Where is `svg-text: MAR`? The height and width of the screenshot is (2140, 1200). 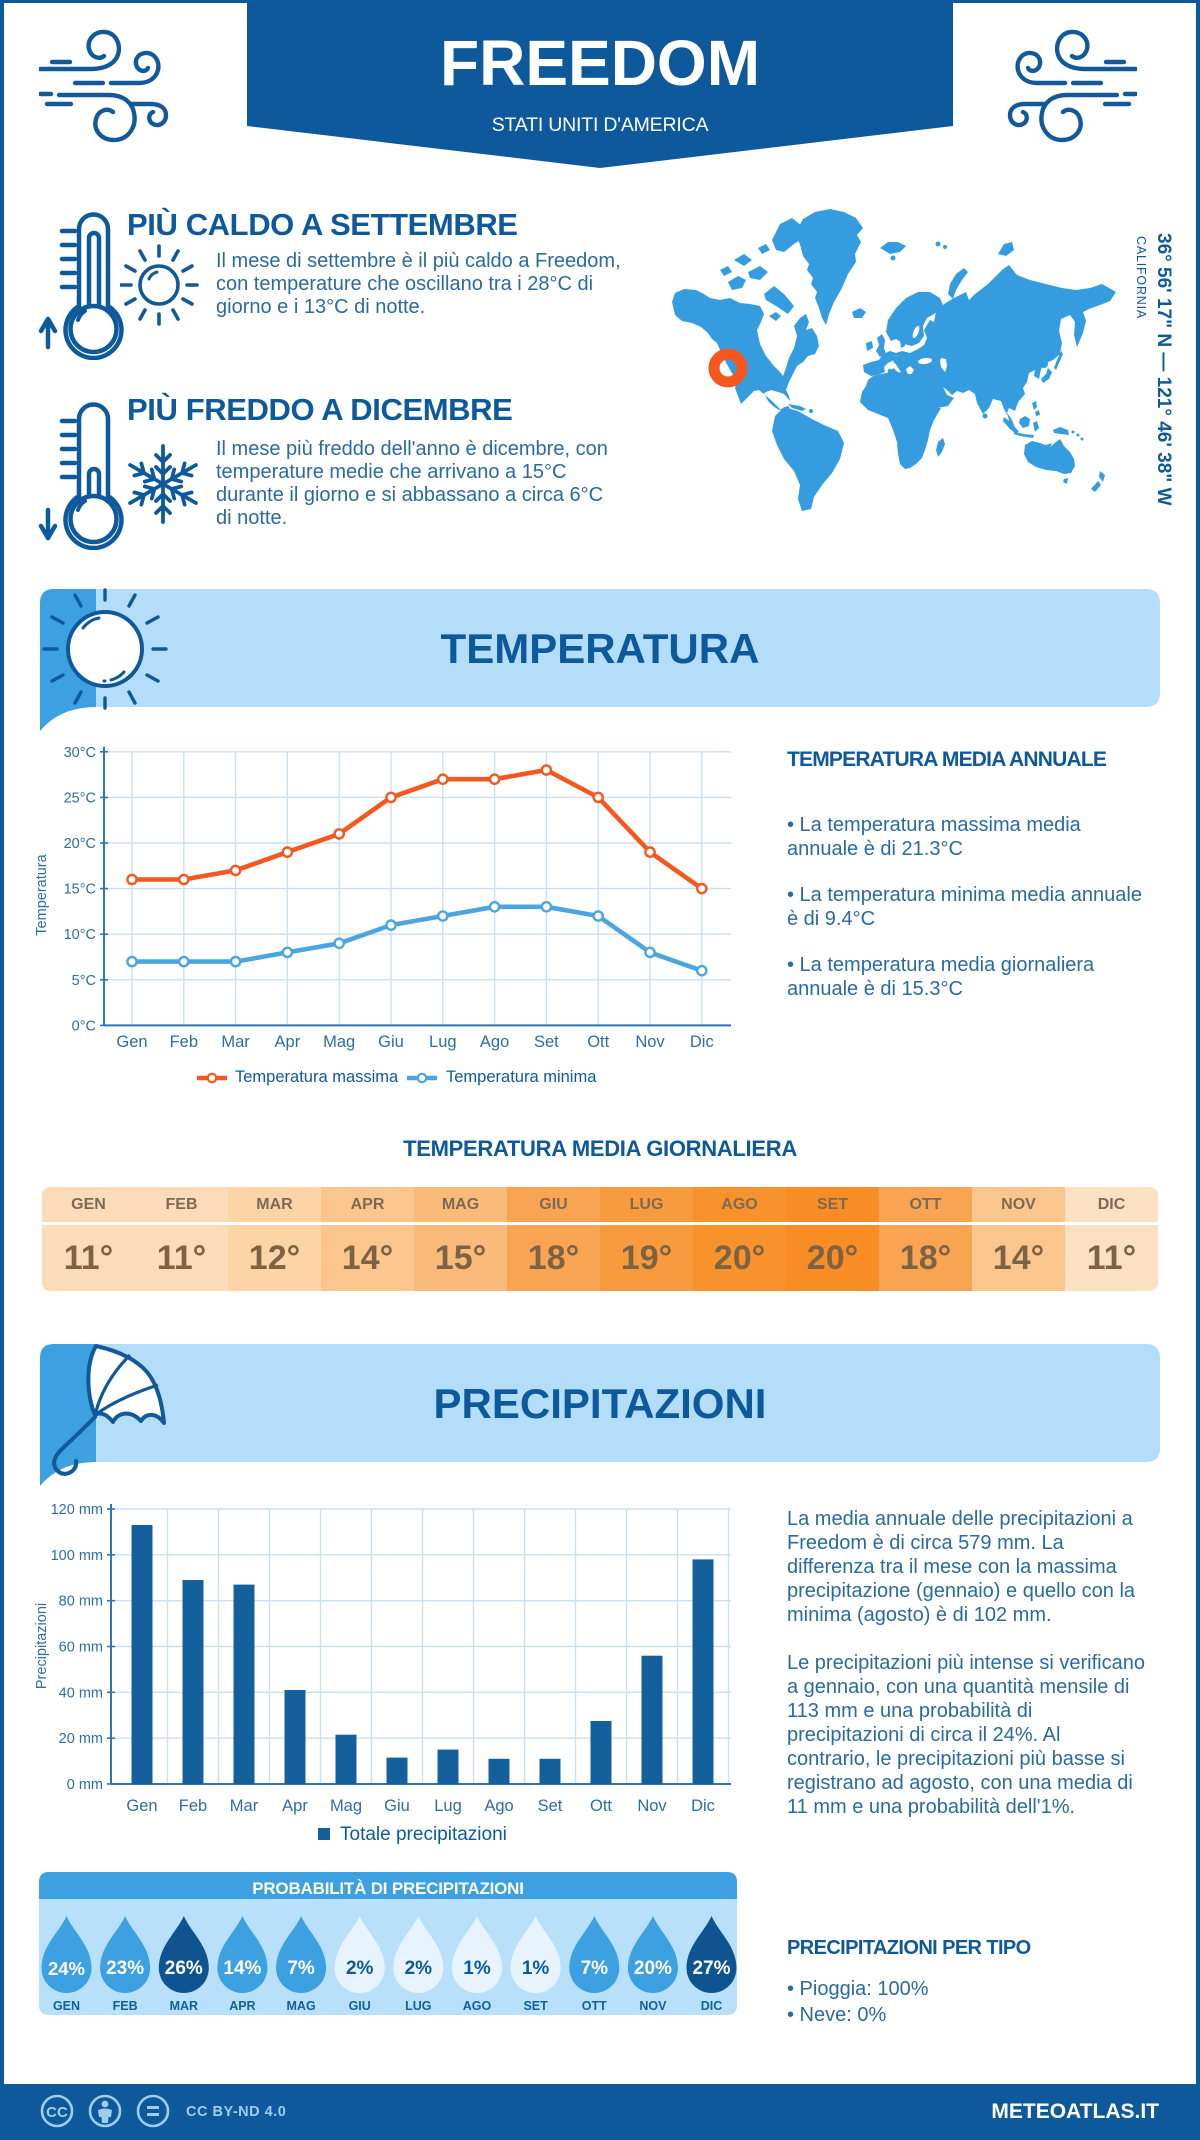
svg-text: MAR is located at coordinates (184, 2006).